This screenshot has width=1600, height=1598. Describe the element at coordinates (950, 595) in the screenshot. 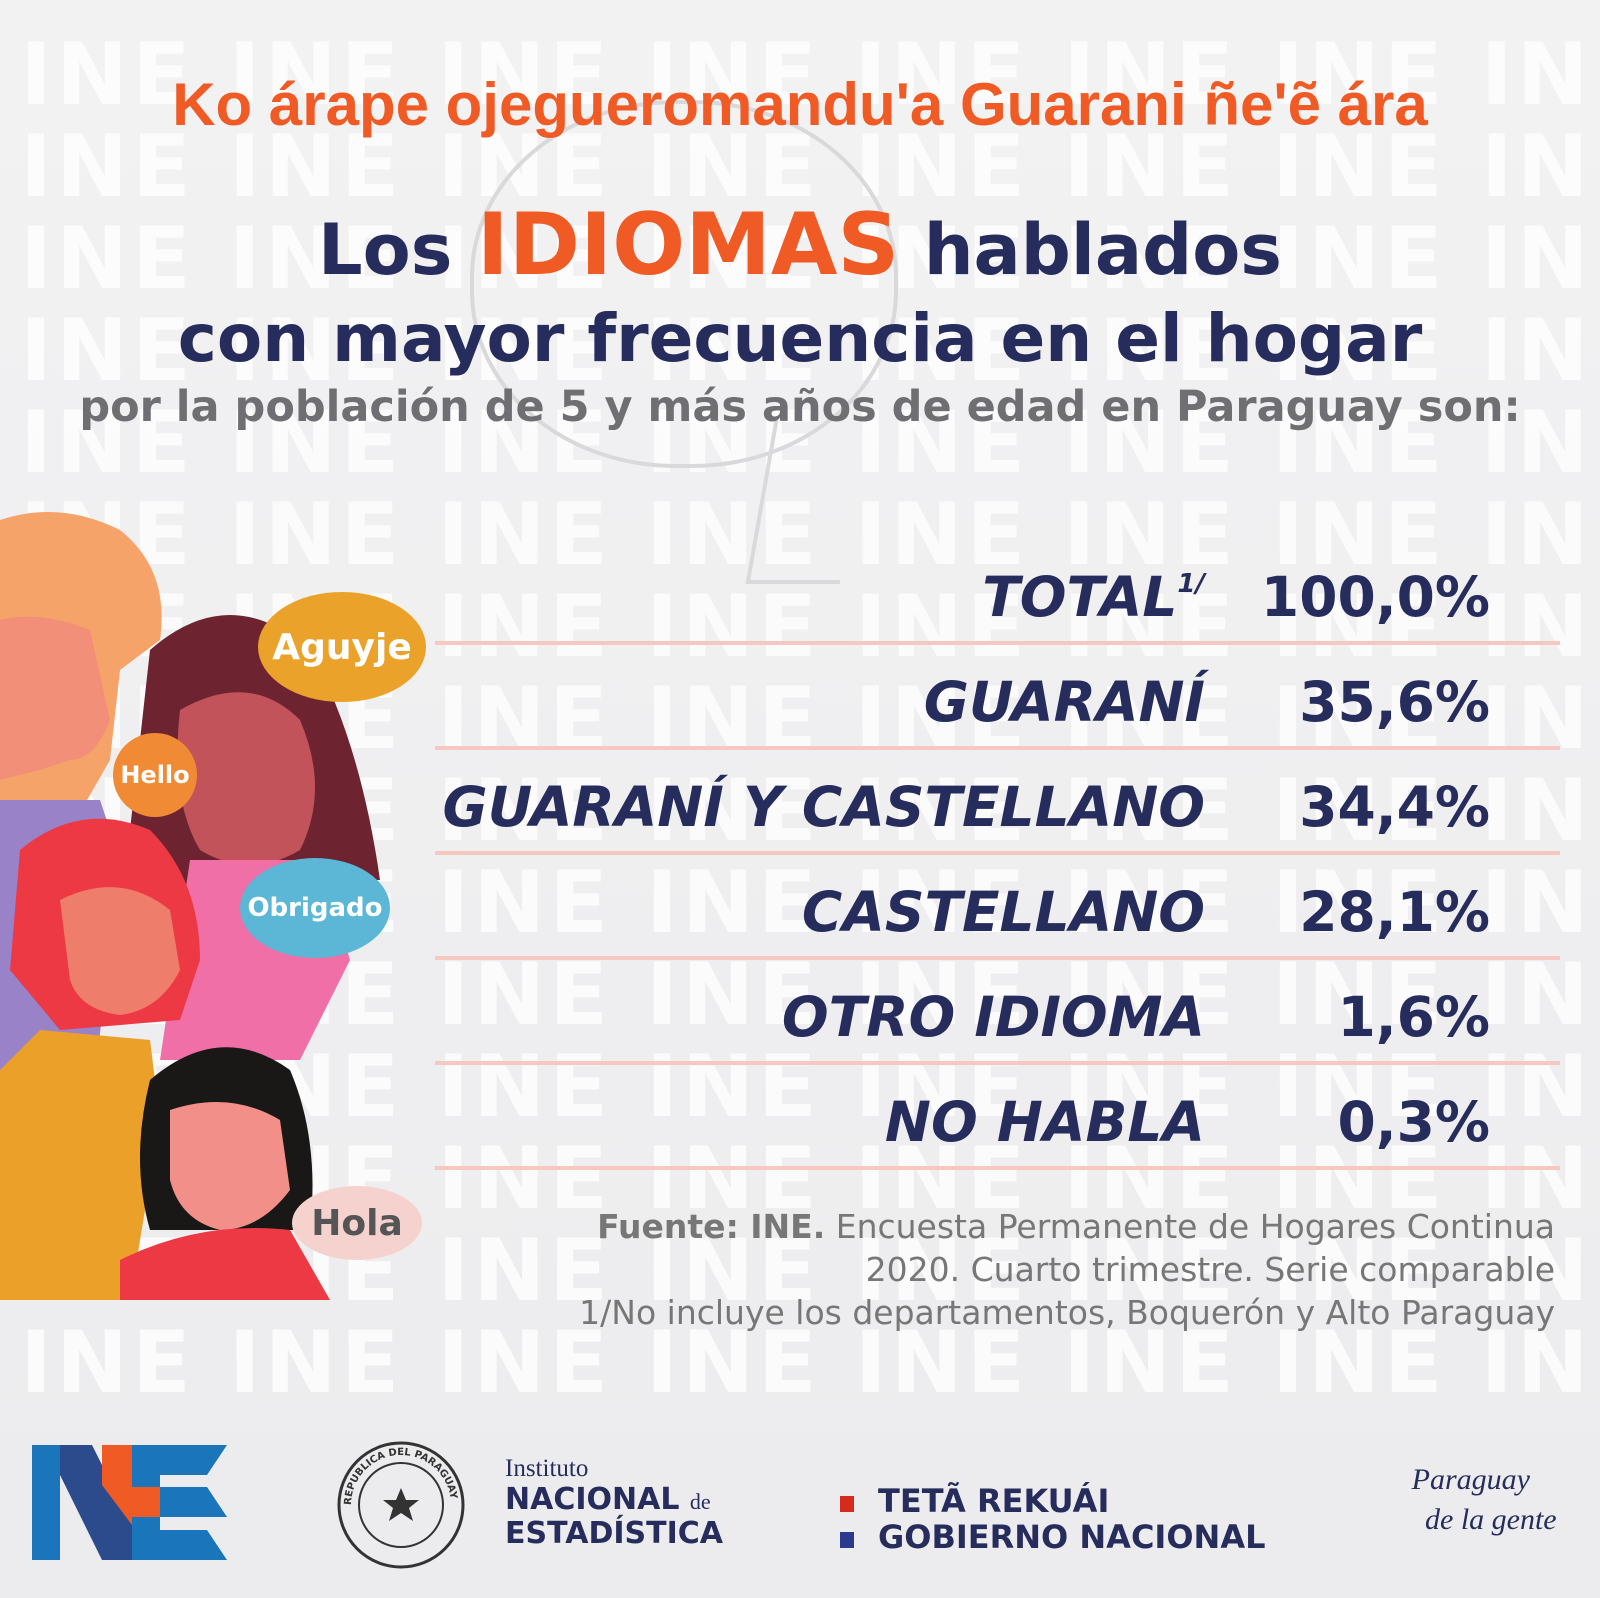

I see `table-row-total: TOTAL1/ 100,0%` at that location.